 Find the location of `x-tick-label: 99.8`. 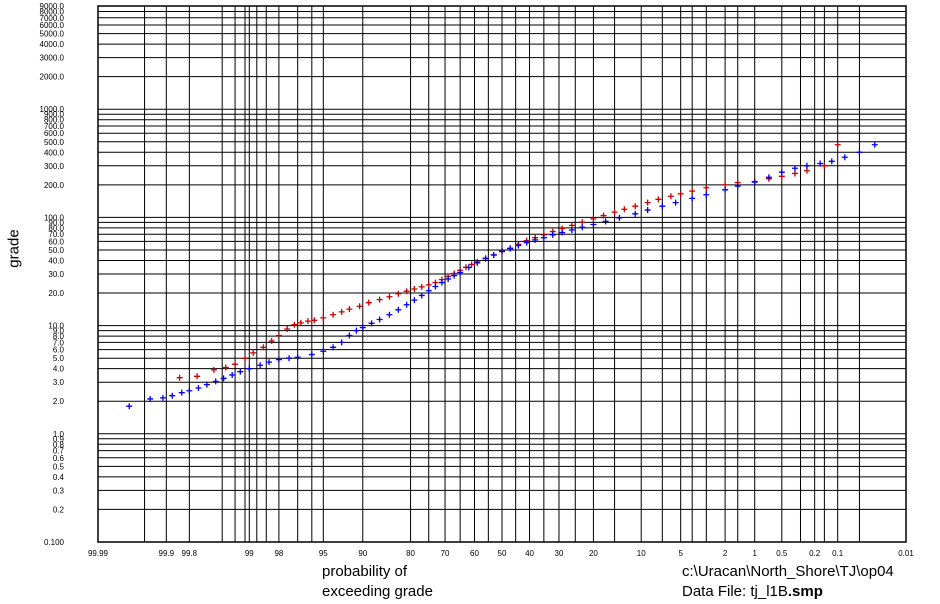

x-tick-label: 99.8 is located at coordinates (190, 553).